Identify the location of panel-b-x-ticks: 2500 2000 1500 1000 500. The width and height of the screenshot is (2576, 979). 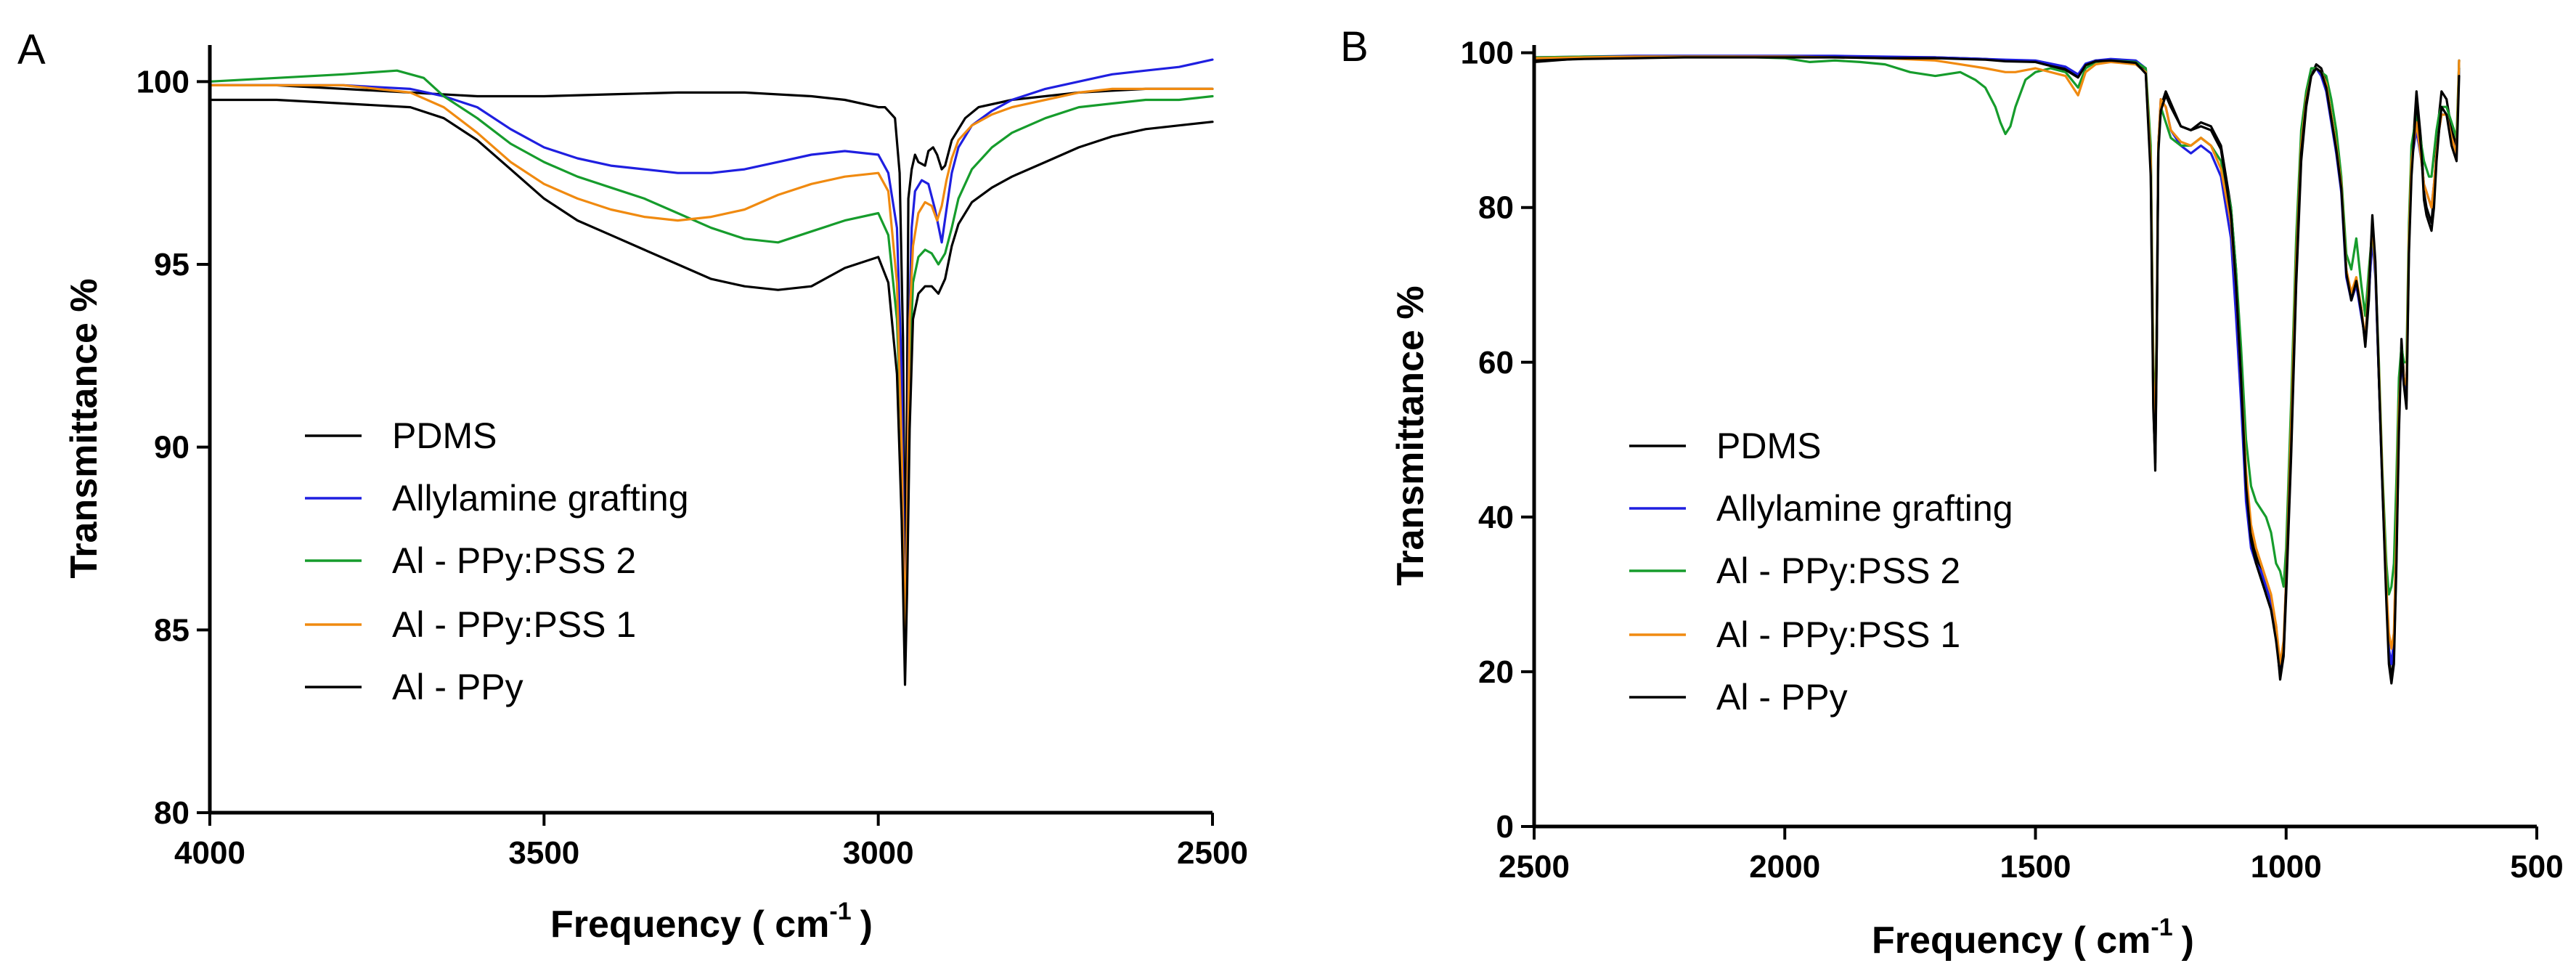
(2031, 855).